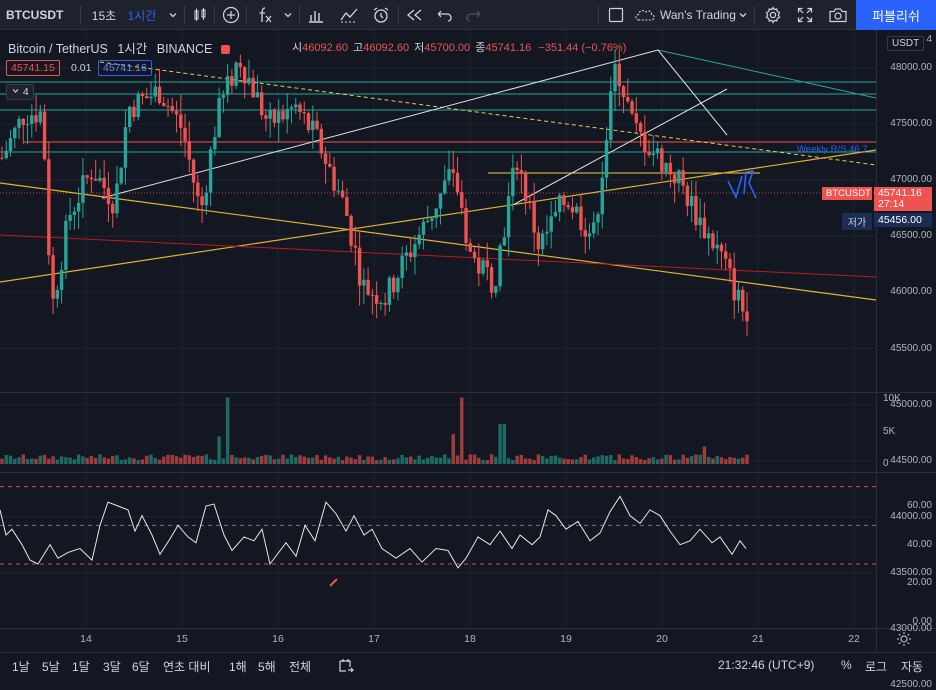 The width and height of the screenshot is (936, 690). I want to click on price-tick-label: 42500.00, so click(911, 684).